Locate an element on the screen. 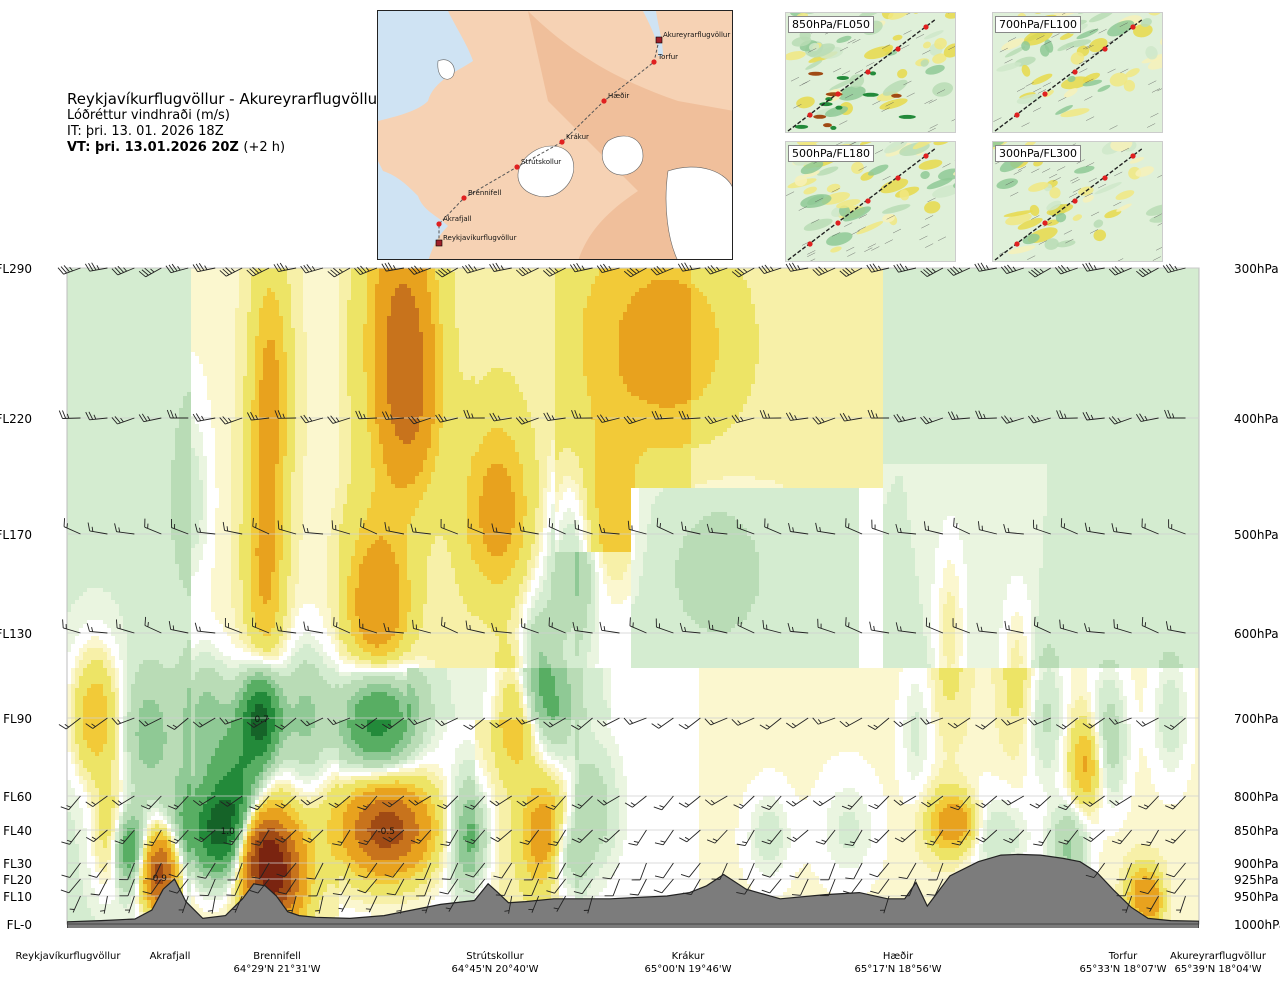 The image size is (1280, 981). station-name: Brennifell is located at coordinates (277, 956).